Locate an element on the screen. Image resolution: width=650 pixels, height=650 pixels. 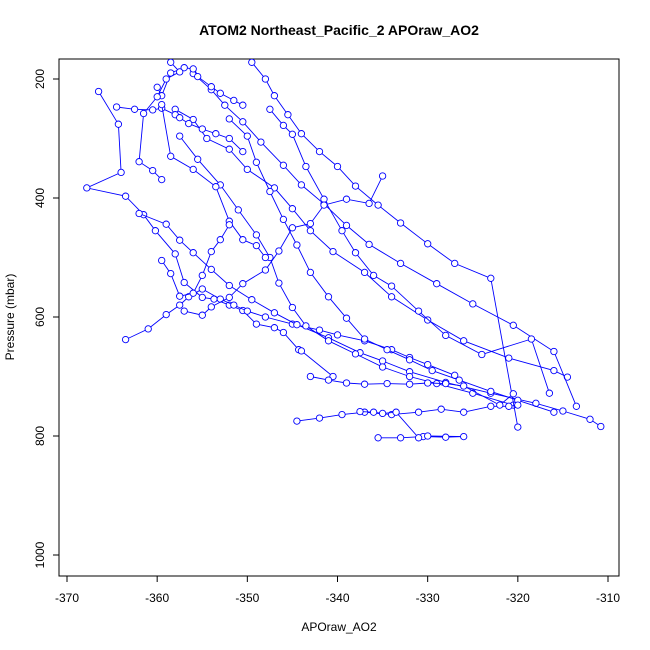
y-tick-label: 600 is located at coordinates (40, 317).